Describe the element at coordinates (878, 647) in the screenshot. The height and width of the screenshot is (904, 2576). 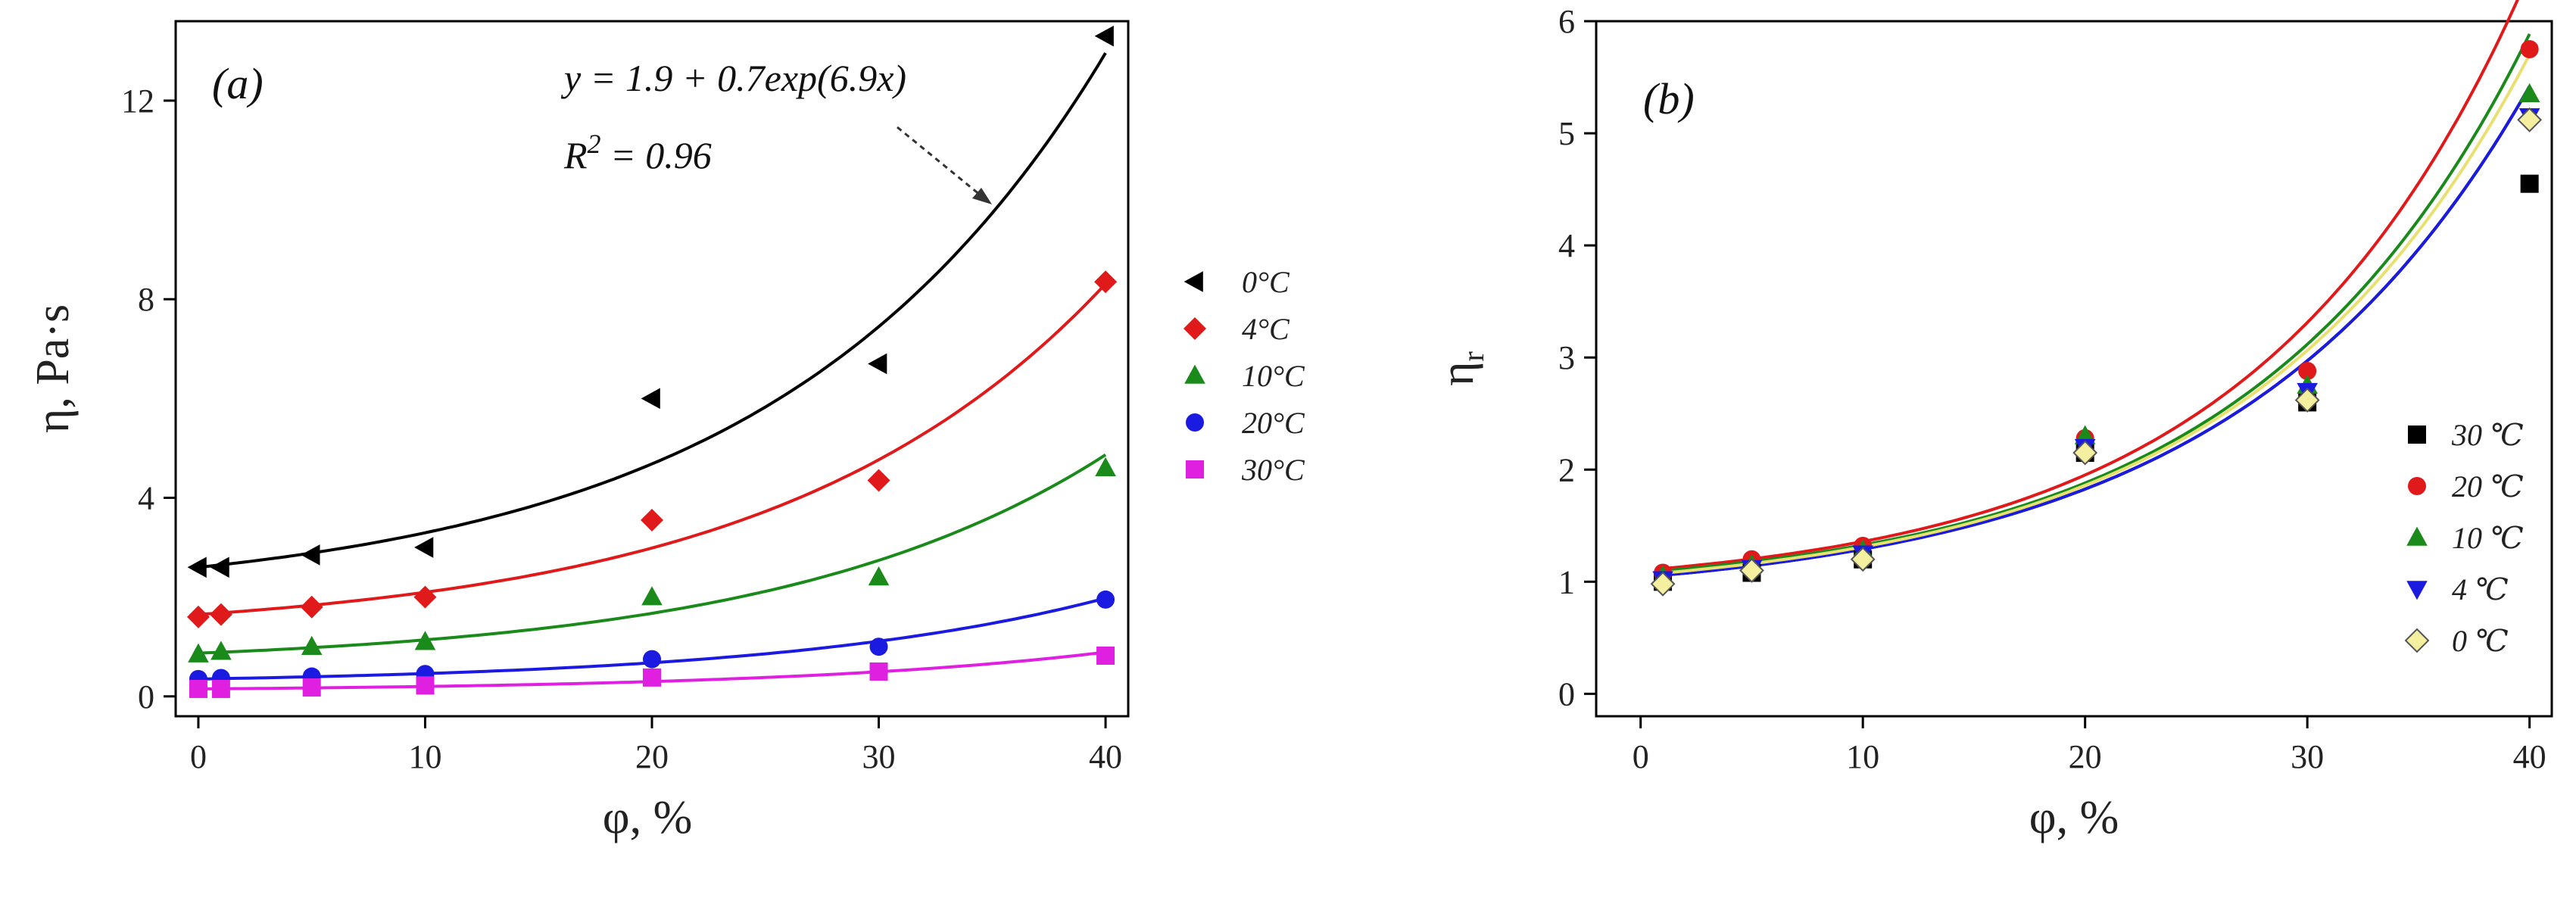
I see `data-point-s4-p6` at that location.